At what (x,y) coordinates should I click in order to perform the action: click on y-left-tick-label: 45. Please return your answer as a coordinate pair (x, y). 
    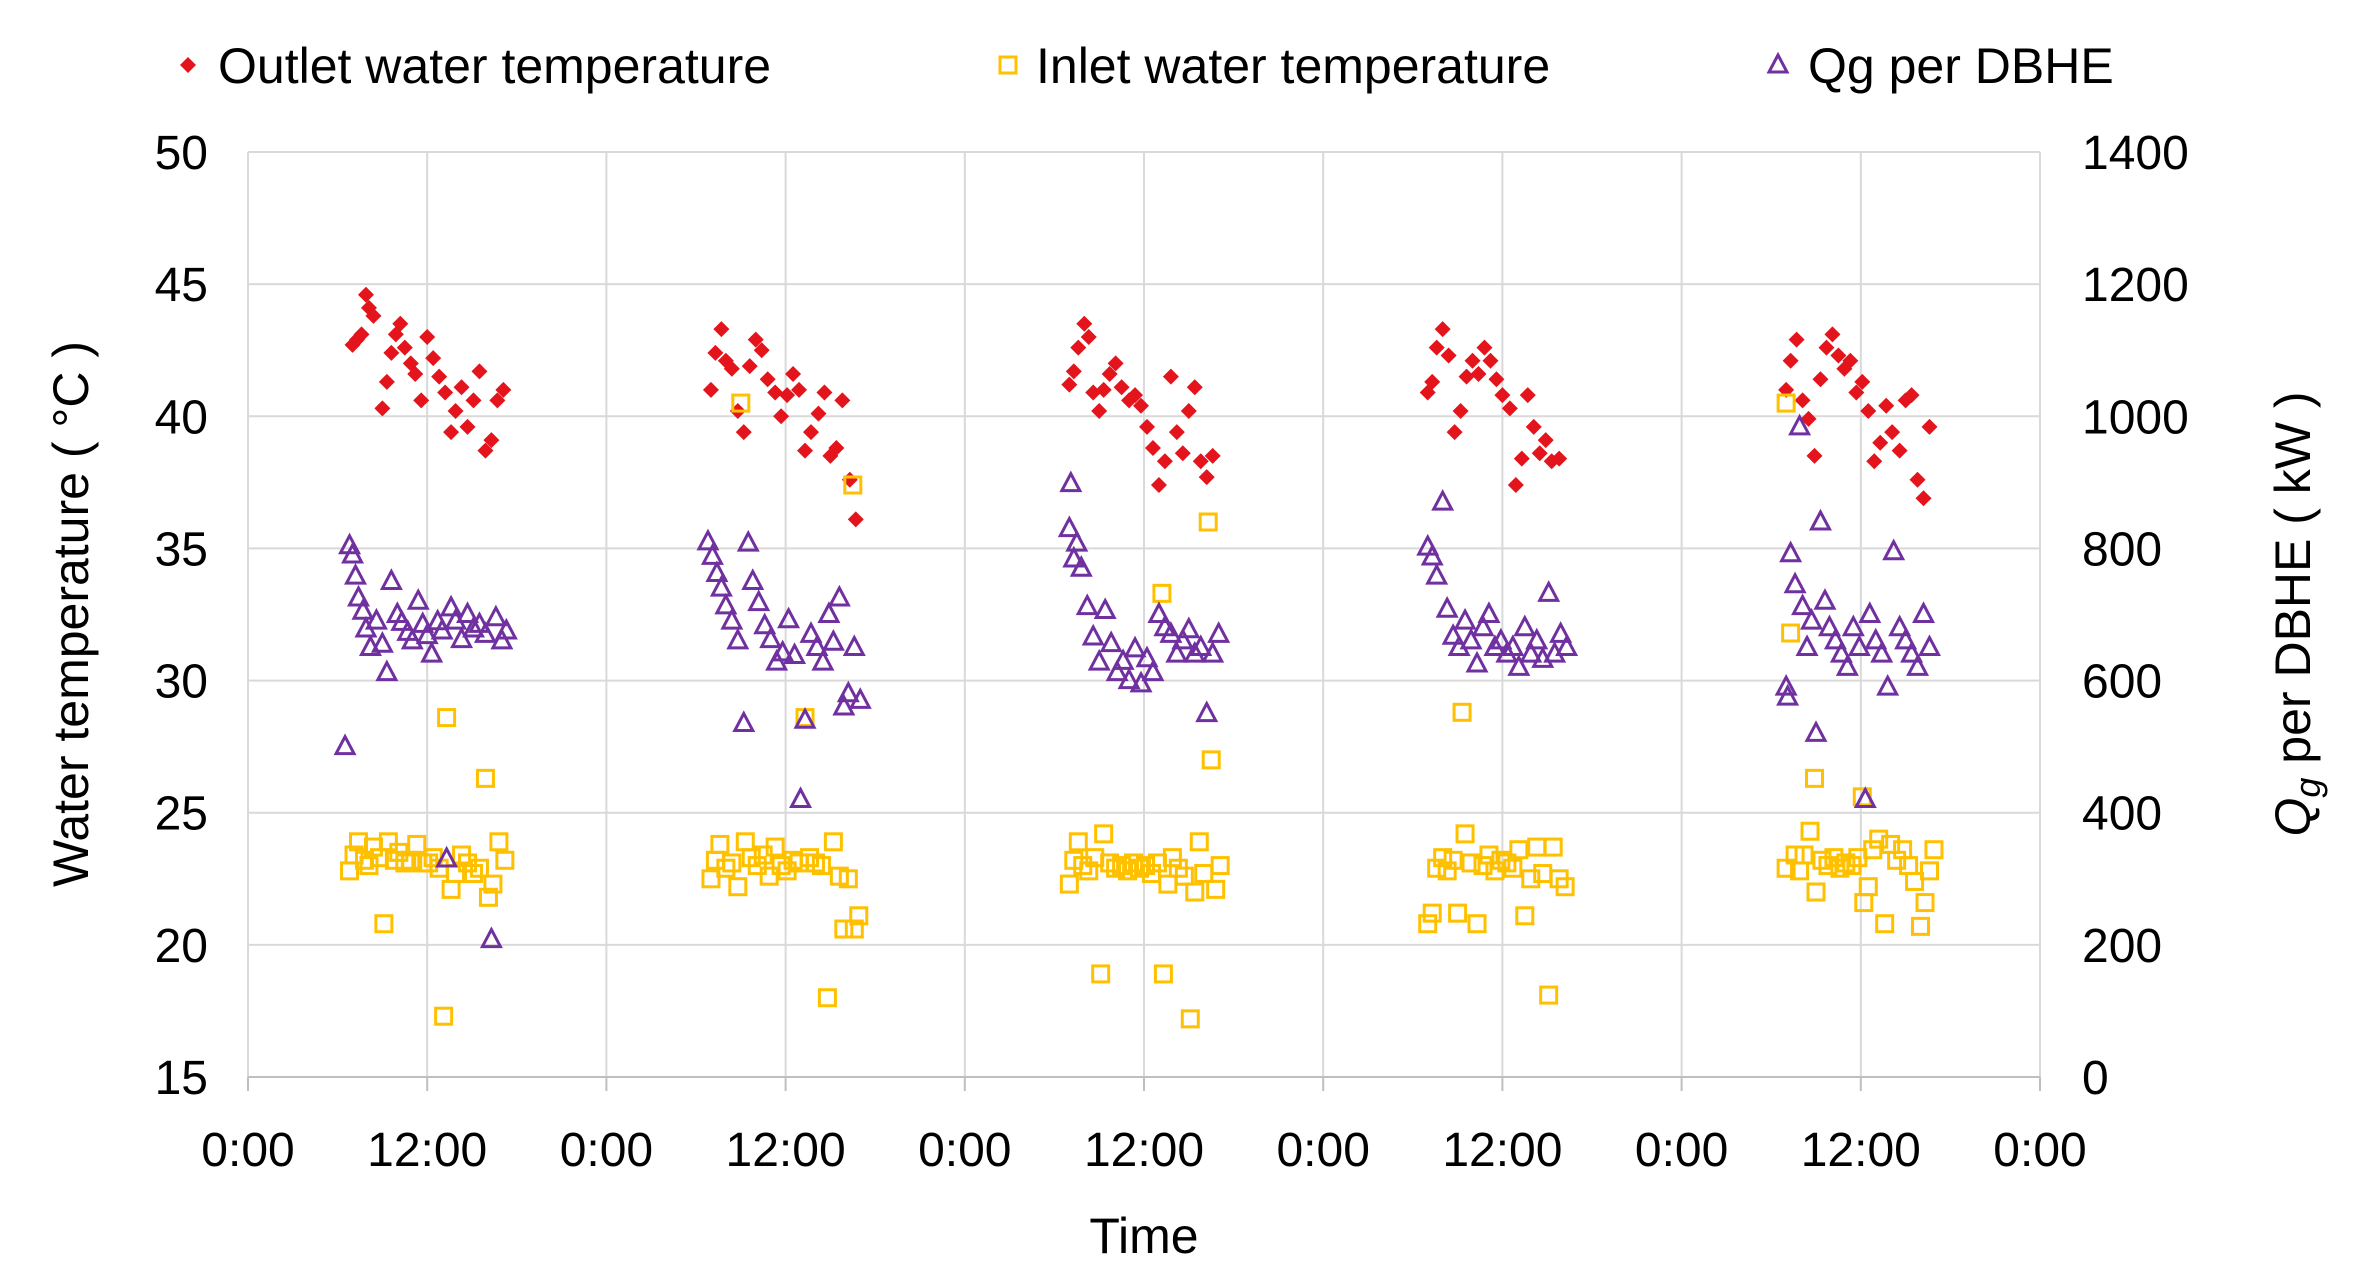
    Looking at the image, I should click on (181, 285).